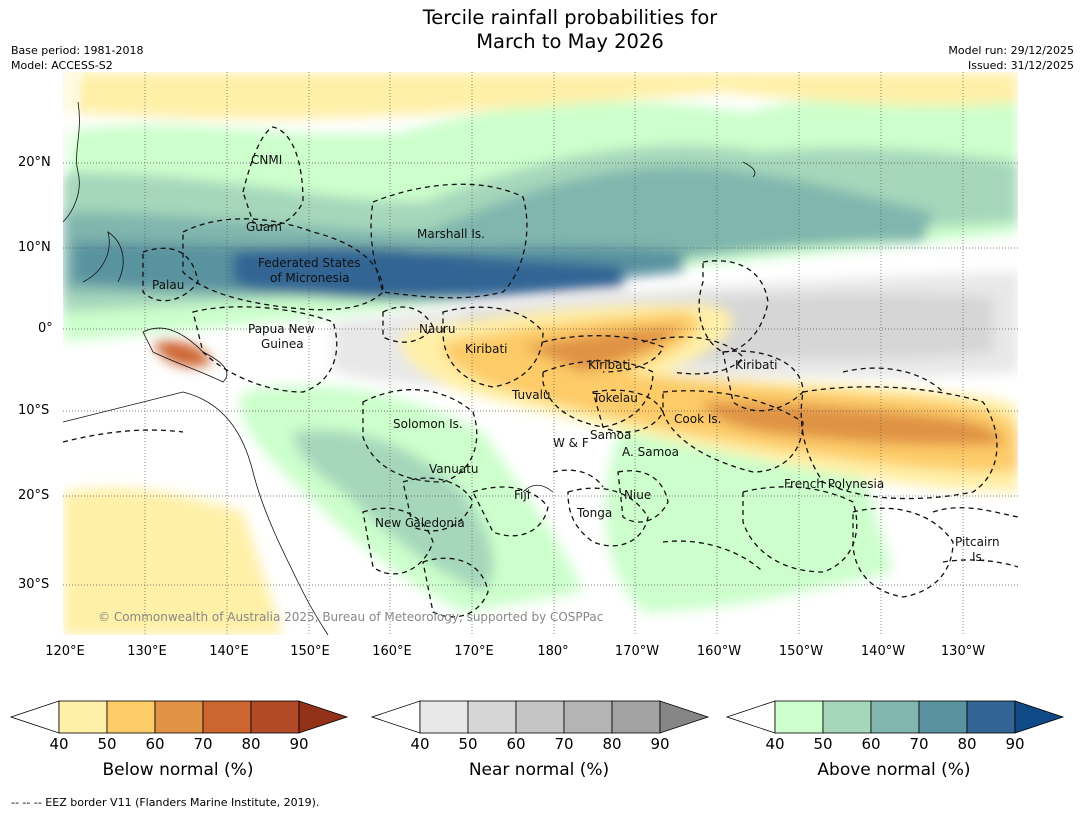 The image size is (1085, 816). Describe the element at coordinates (34, 584) in the screenshot. I see `lat-tick-30s: 30°S` at that location.